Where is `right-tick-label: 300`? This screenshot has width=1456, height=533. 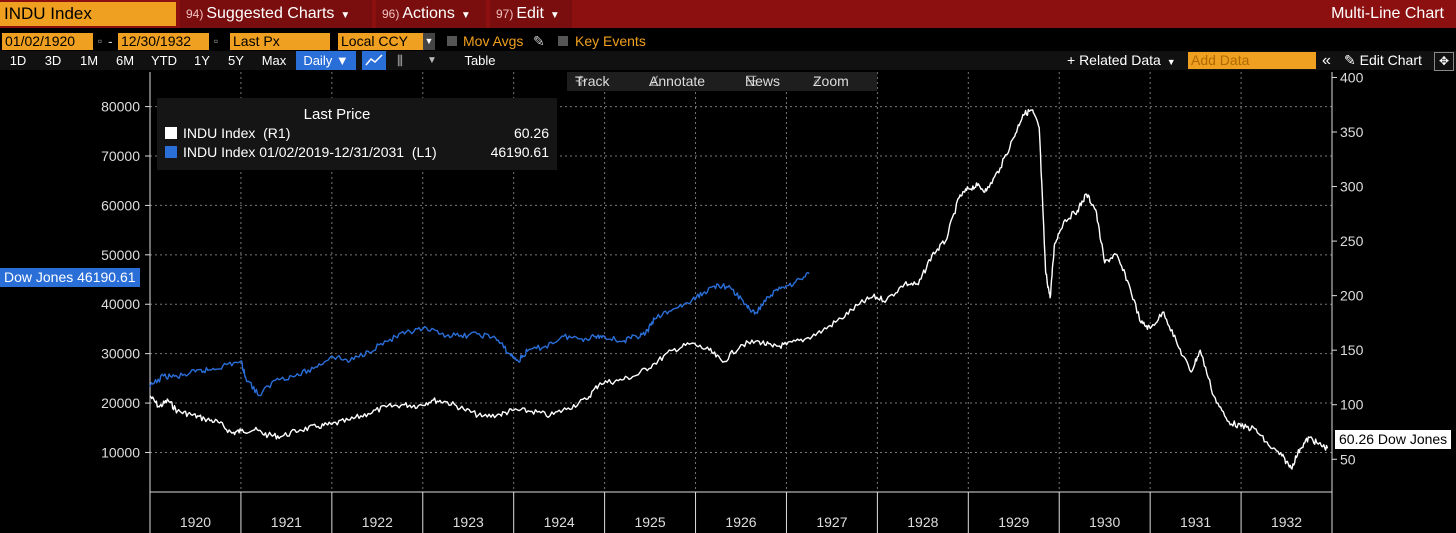 right-tick-label: 300 is located at coordinates (1352, 187).